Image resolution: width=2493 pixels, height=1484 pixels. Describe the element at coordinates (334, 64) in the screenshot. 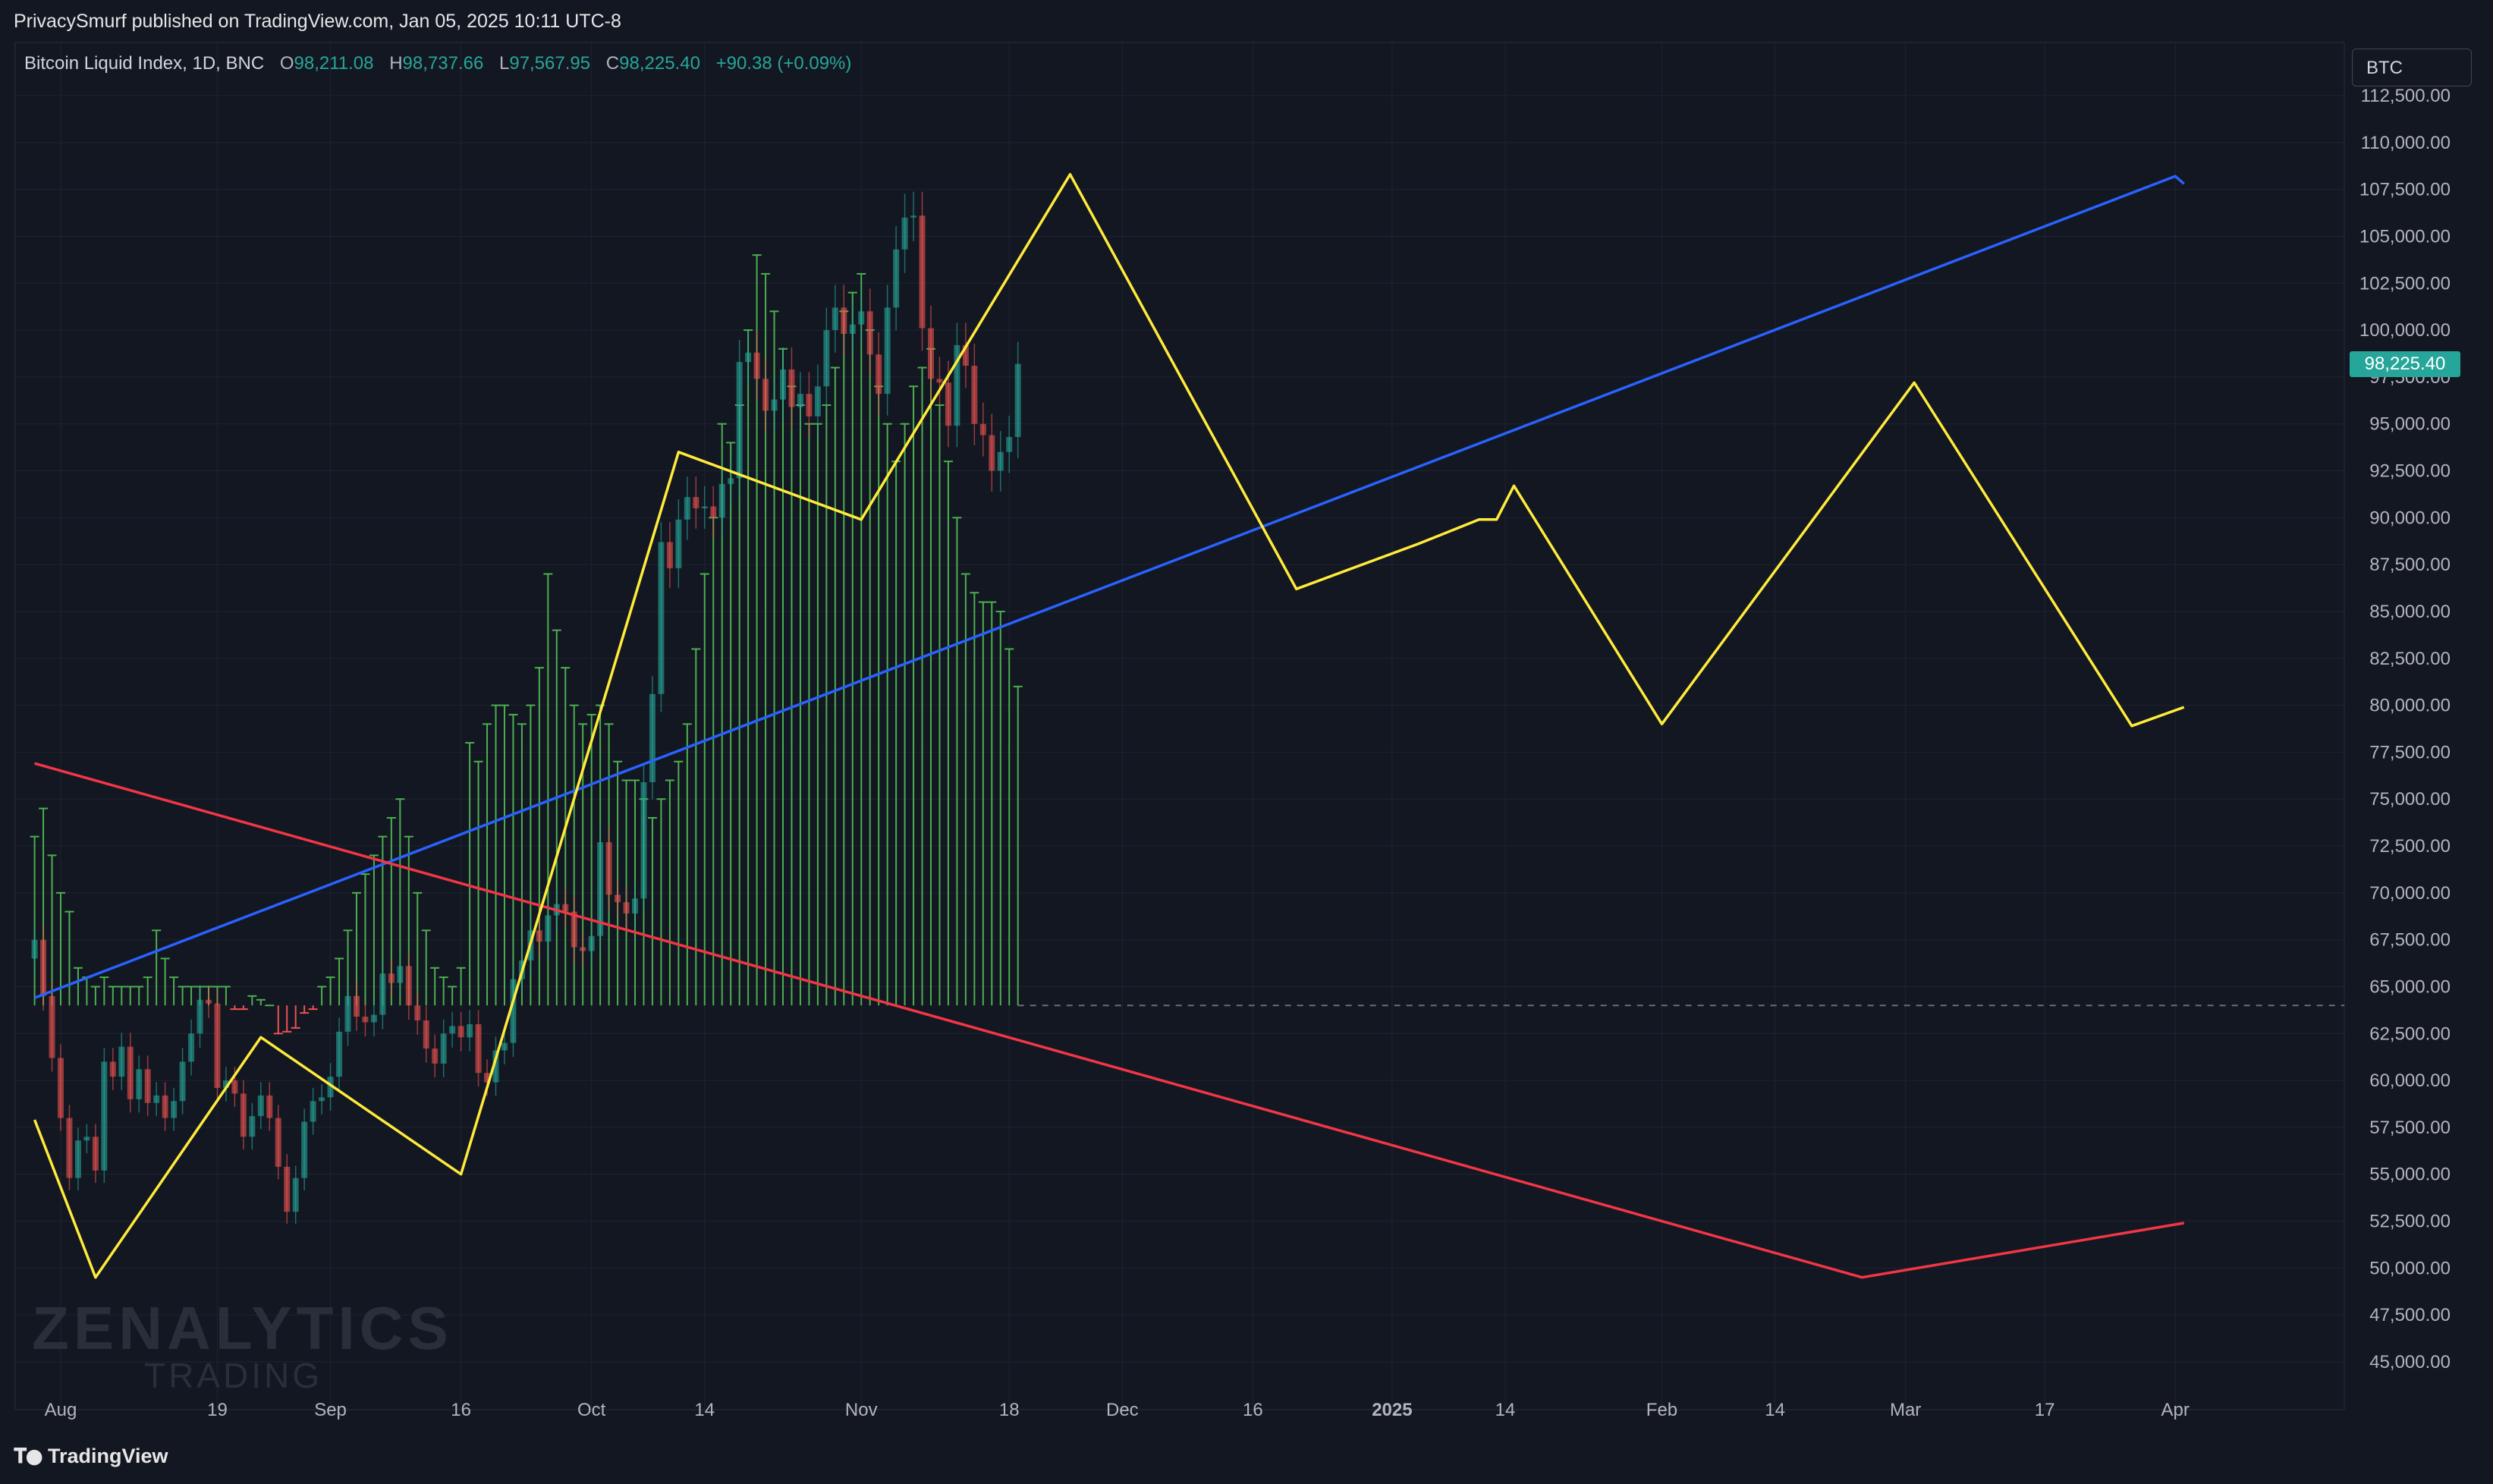

I see `open-value: 98,211.08` at that location.